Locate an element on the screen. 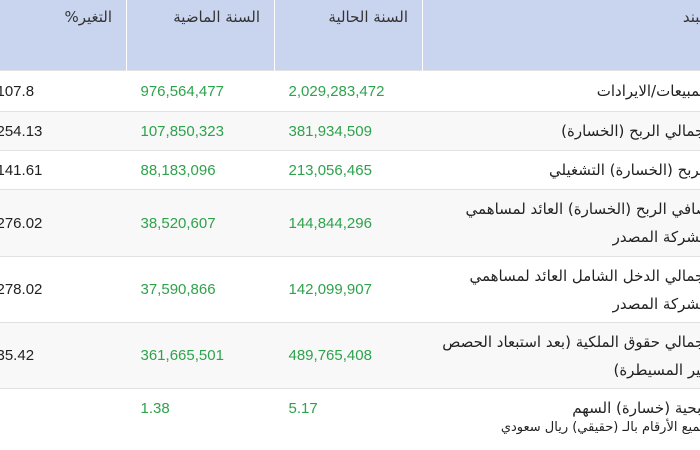  row-label: ربحية (خسارة) السهم is located at coordinates (561, 408).